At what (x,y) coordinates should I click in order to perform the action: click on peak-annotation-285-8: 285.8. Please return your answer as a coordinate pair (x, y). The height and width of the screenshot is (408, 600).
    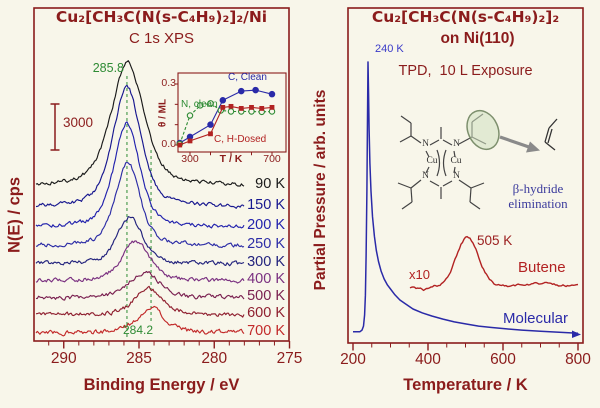
    Looking at the image, I should click on (108, 68).